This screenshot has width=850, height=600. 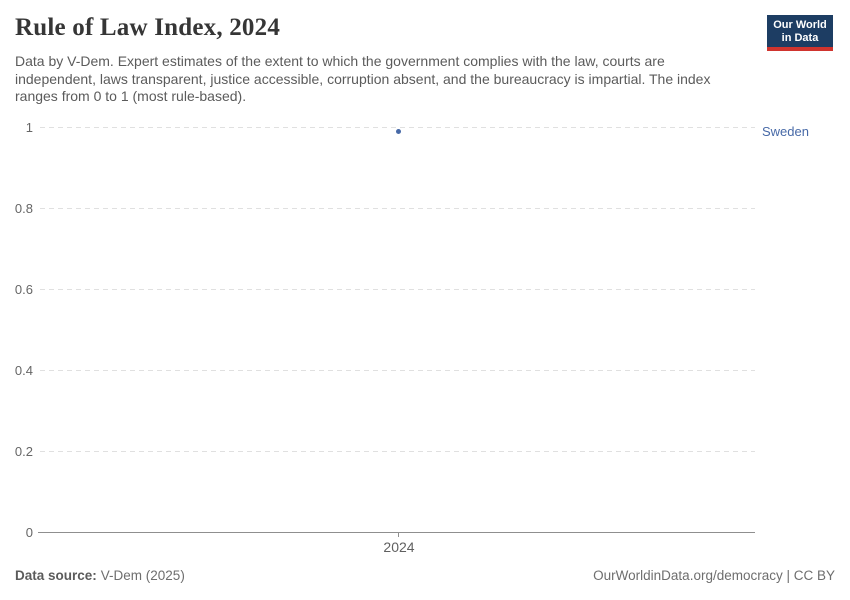 What do you see at coordinates (397, 208) in the screenshot?
I see `gridline-0.8` at bounding box center [397, 208].